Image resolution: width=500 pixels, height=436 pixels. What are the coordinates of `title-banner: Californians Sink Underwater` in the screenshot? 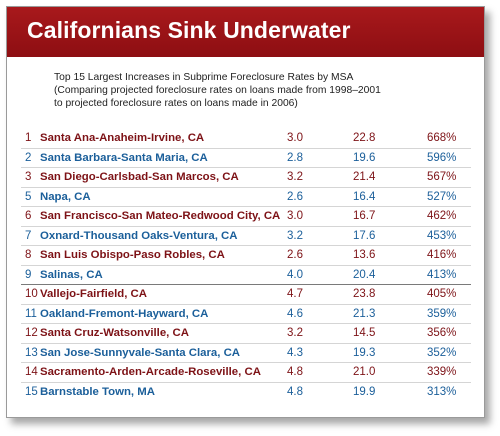 It's located at (245, 32).